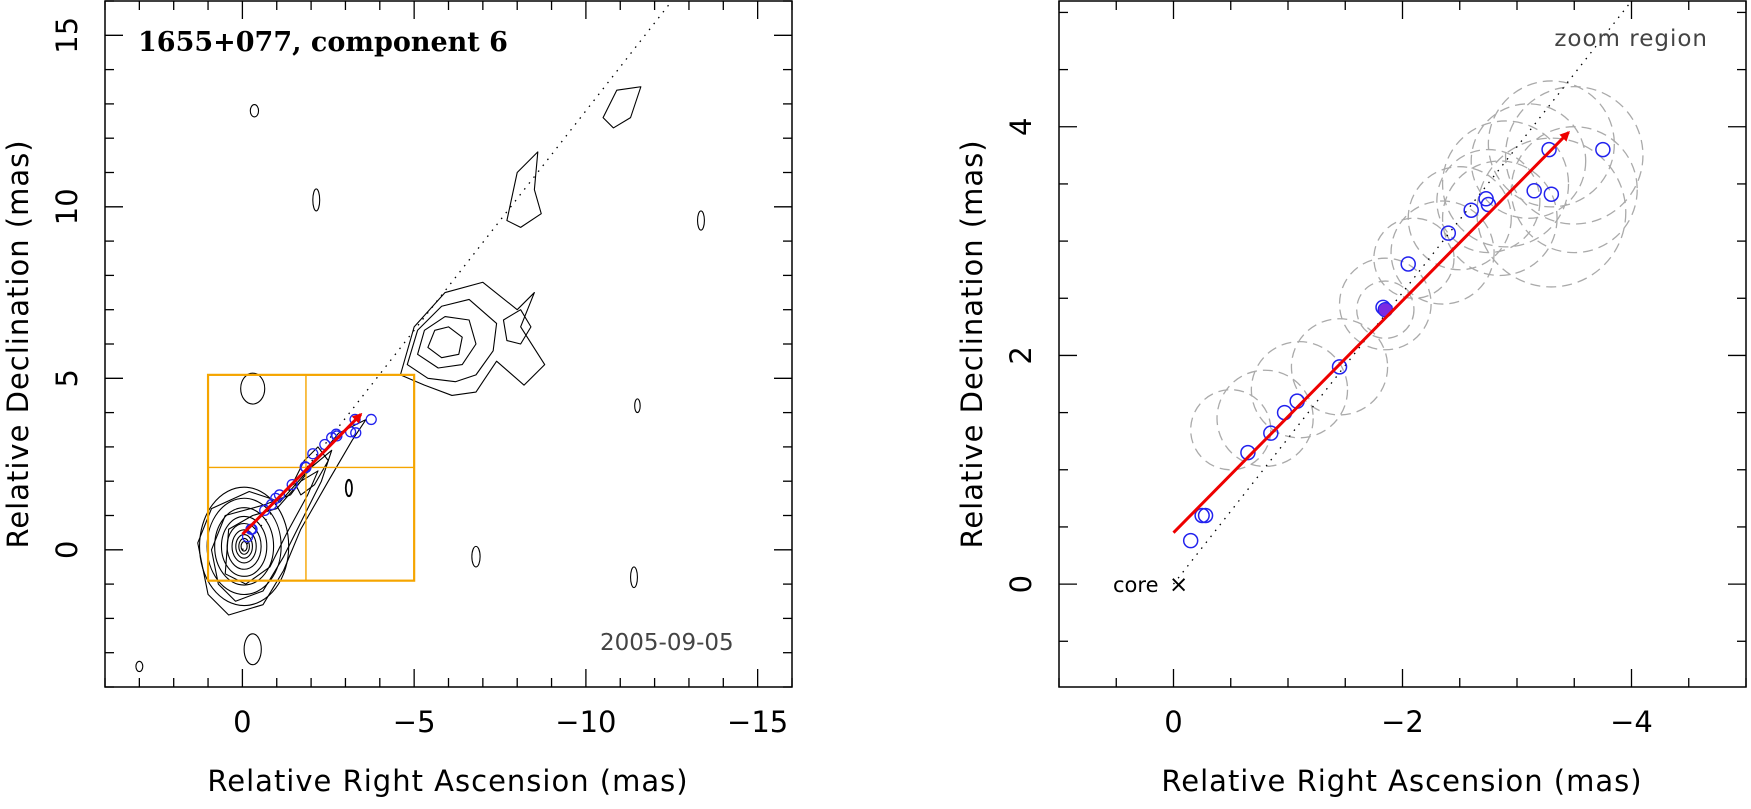 The image size is (1751, 809). I want to click on core-label: core, so click(1136, 585).